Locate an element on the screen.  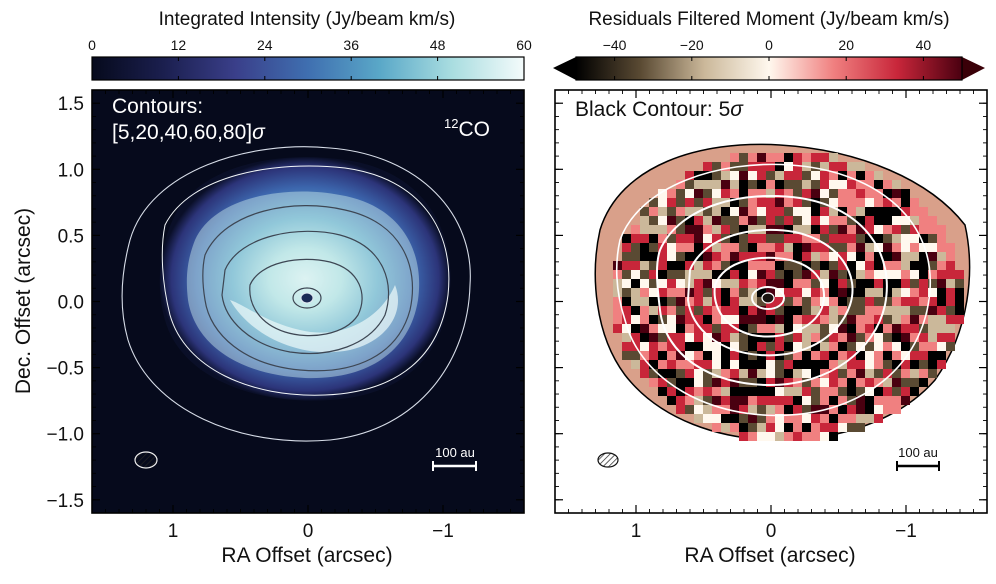
right-colorbar-min-extend is located at coordinates (564, 68).